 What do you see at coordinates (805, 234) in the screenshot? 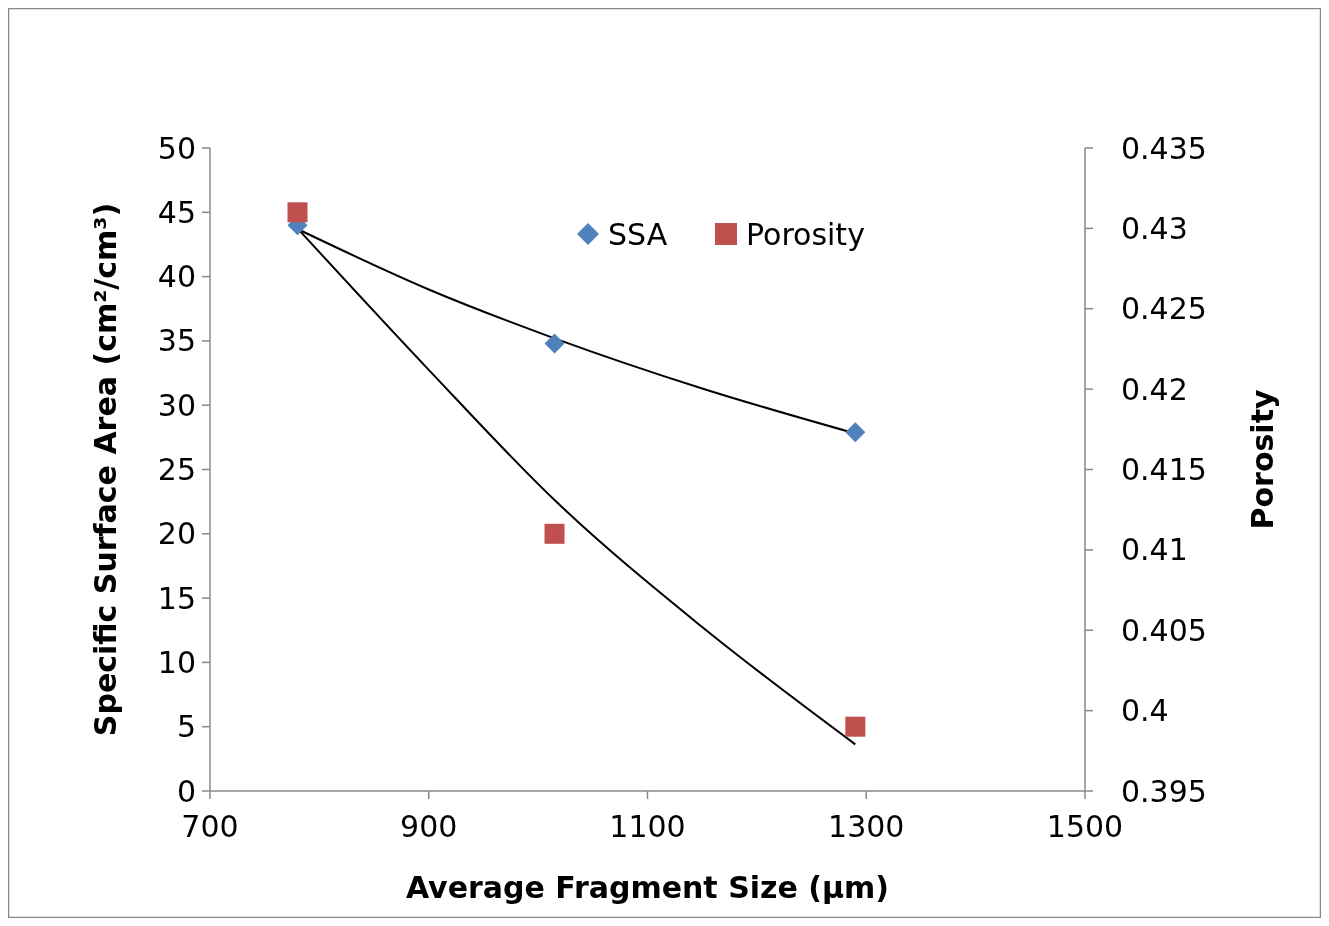
I see `legend-label: Porosity` at bounding box center [805, 234].